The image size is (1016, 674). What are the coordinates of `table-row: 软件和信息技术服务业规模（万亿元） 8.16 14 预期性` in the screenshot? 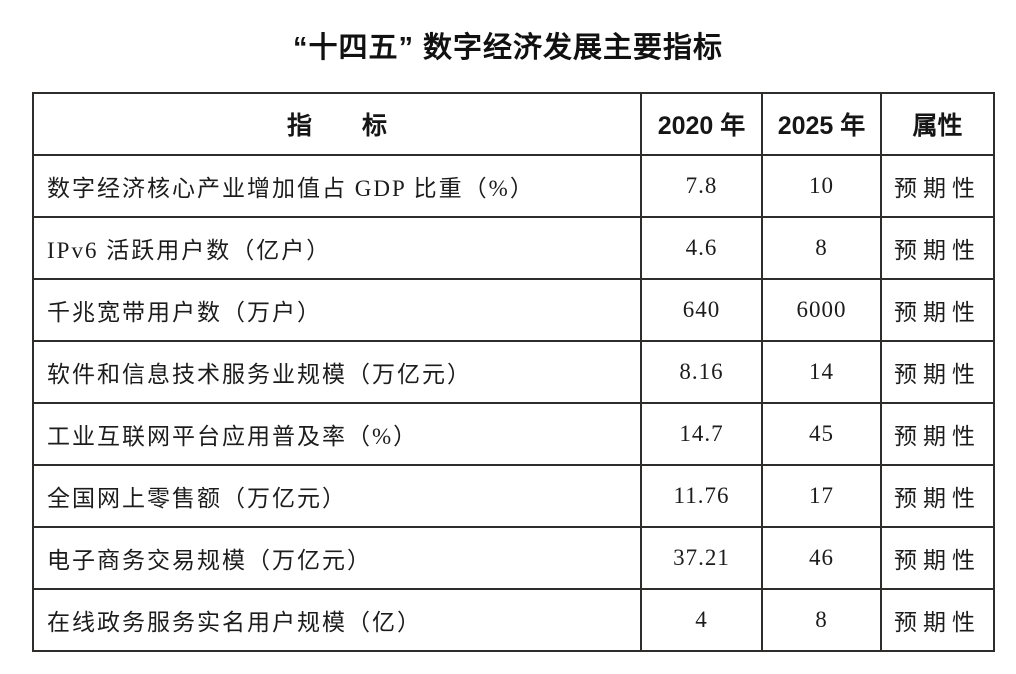 It's located at (513, 372).